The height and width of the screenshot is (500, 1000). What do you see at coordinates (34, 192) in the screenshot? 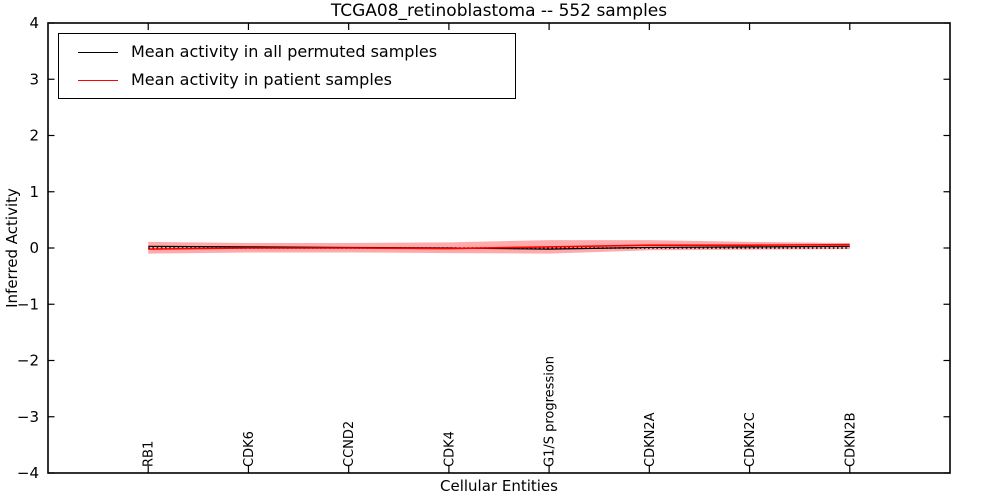
I see `y-tick-label: 1` at bounding box center [34, 192].